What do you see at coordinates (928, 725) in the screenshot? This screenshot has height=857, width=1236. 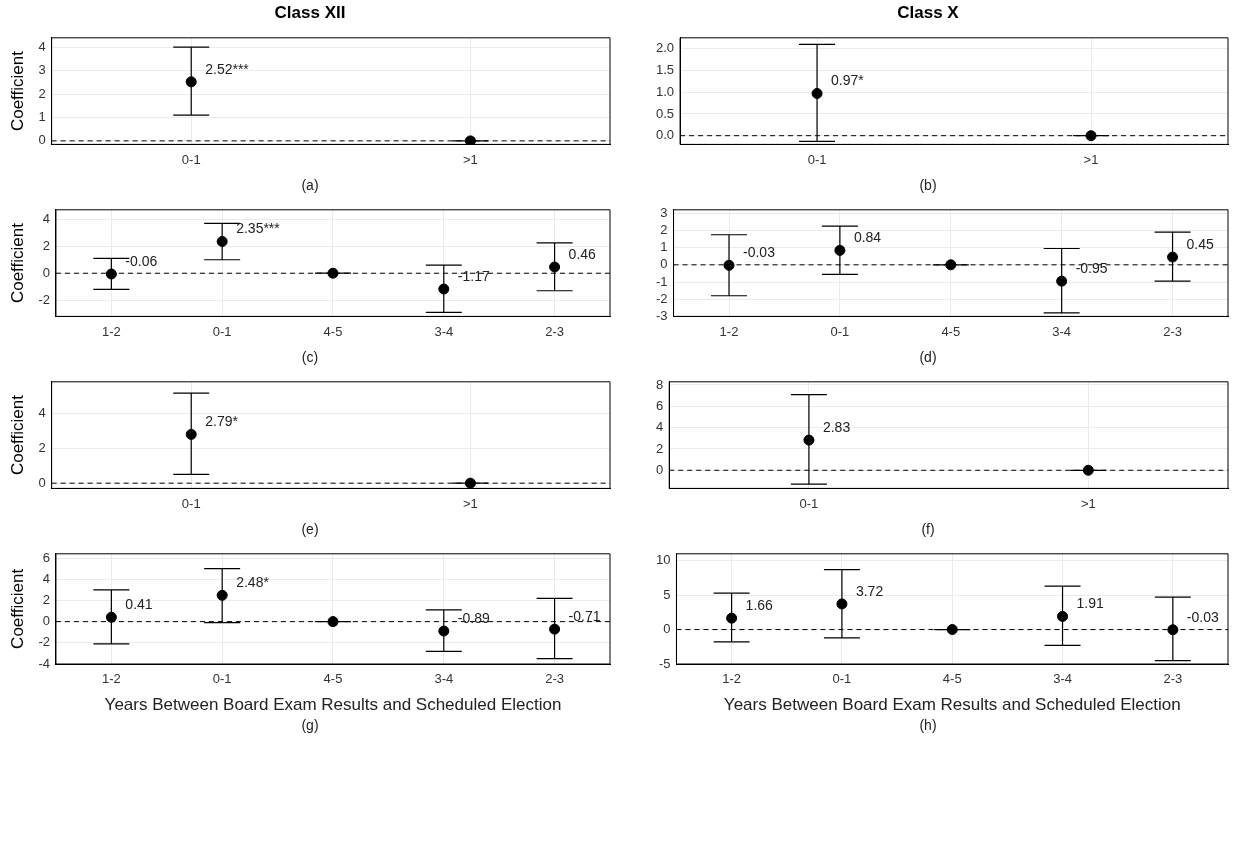 I see `text: (h)` at bounding box center [928, 725].